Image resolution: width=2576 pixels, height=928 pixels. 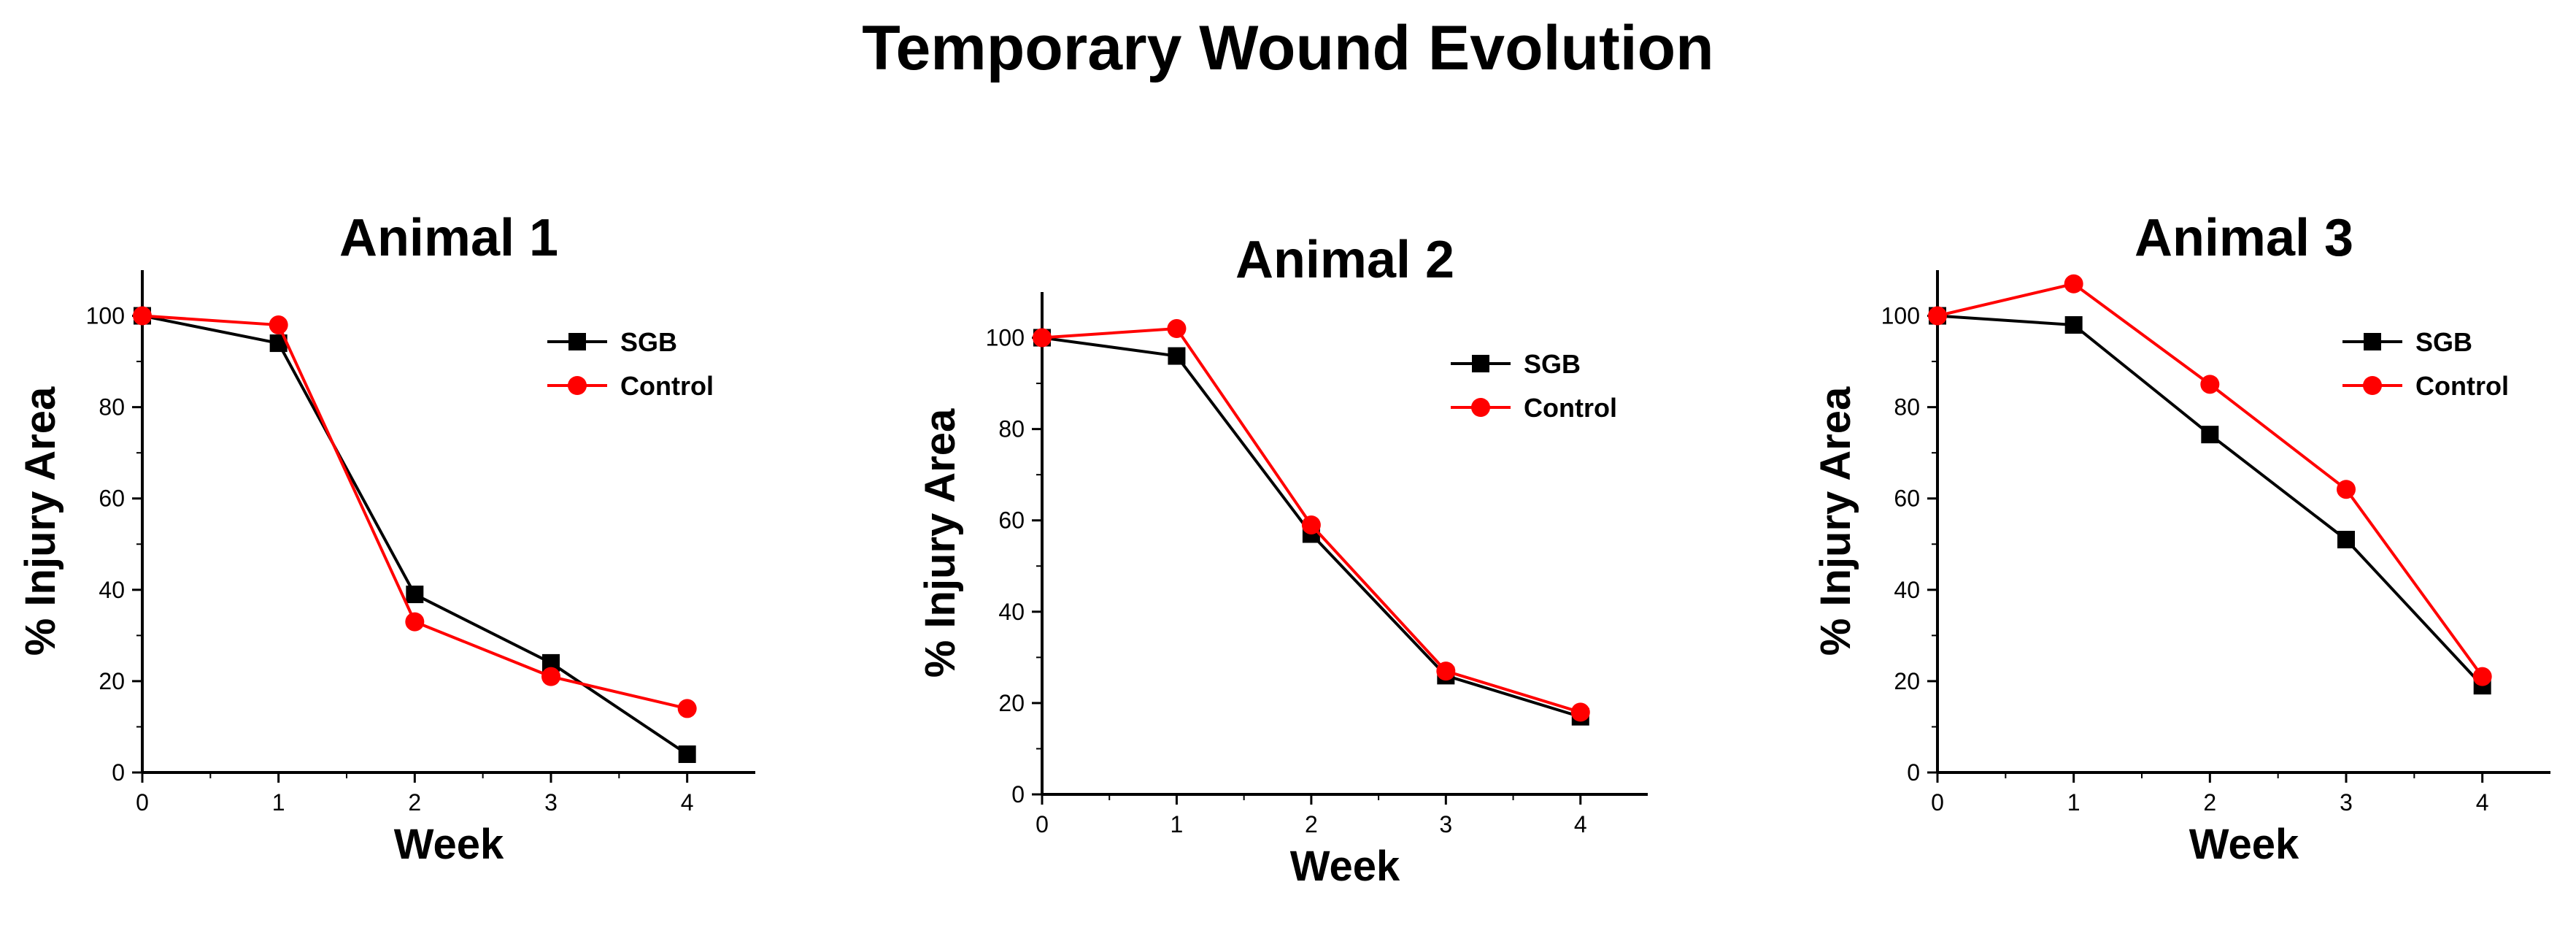 I want to click on panel-title: Animal 1, so click(x=448, y=238).